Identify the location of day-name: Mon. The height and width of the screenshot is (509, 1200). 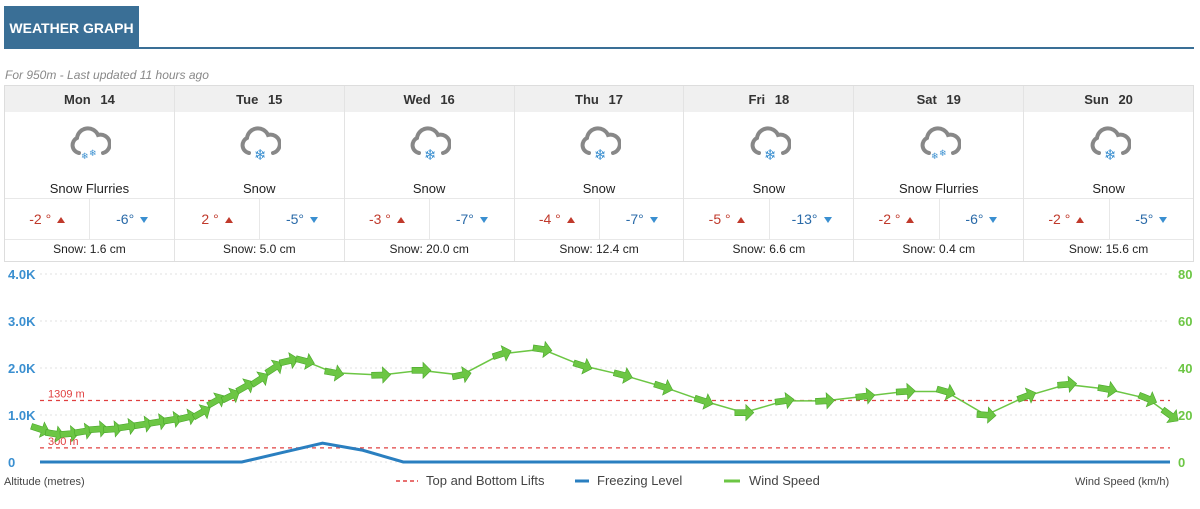
(77, 99).